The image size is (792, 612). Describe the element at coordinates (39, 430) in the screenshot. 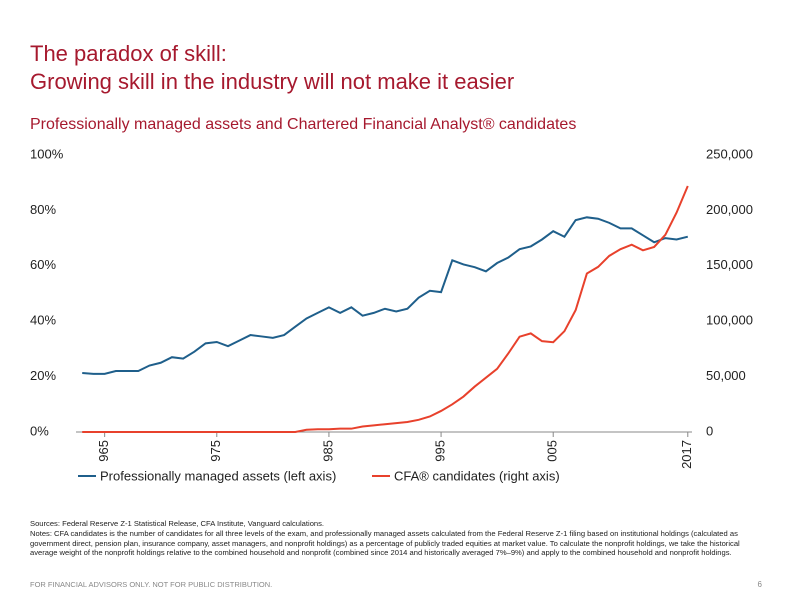

I see `y-tick-label: 0%` at that location.